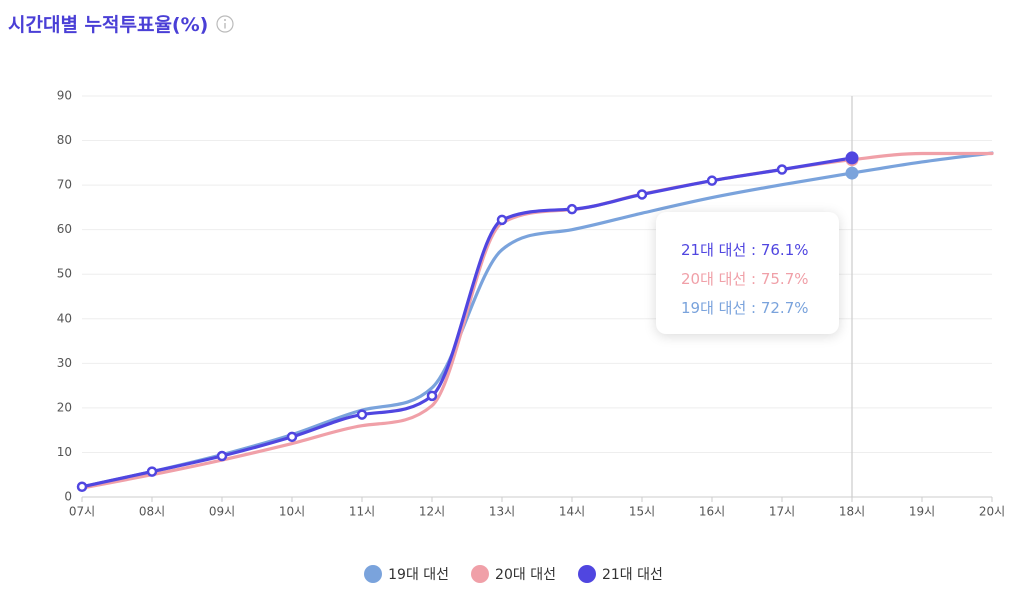 Image resolution: width=1027 pixels, height=597 pixels. What do you see at coordinates (64, 96) in the screenshot?
I see `y-tick-label: 90` at bounding box center [64, 96].